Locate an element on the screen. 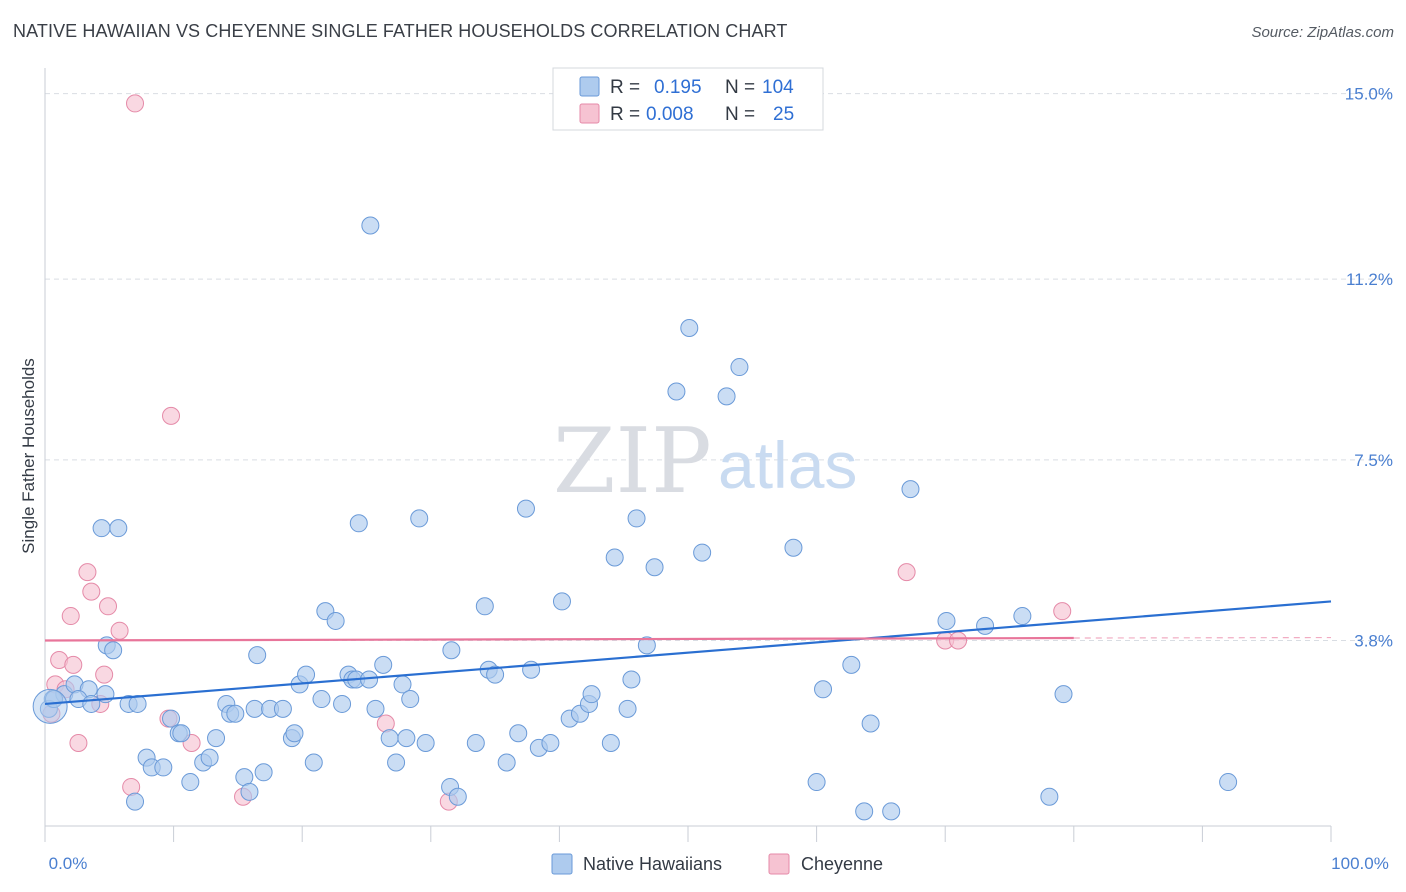  watermark-atlas: atlas is located at coordinates (787, 465).